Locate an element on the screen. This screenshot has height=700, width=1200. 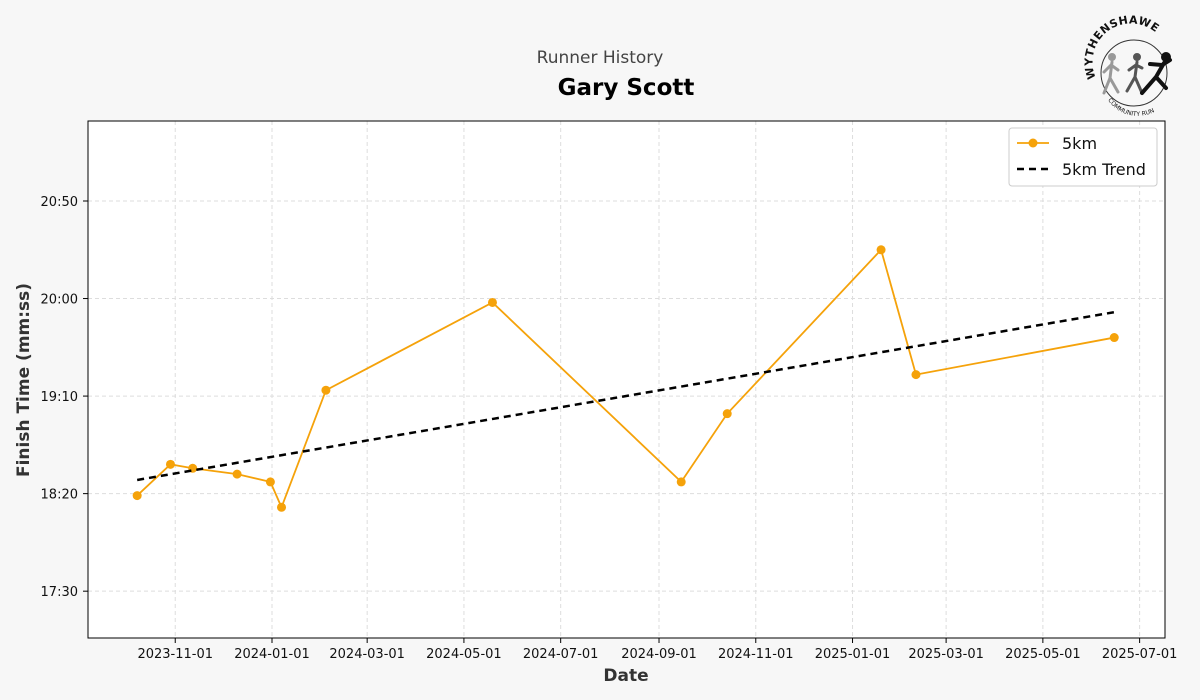
logo-text: WYTHENSHAWE is located at coordinates (1121, 46).